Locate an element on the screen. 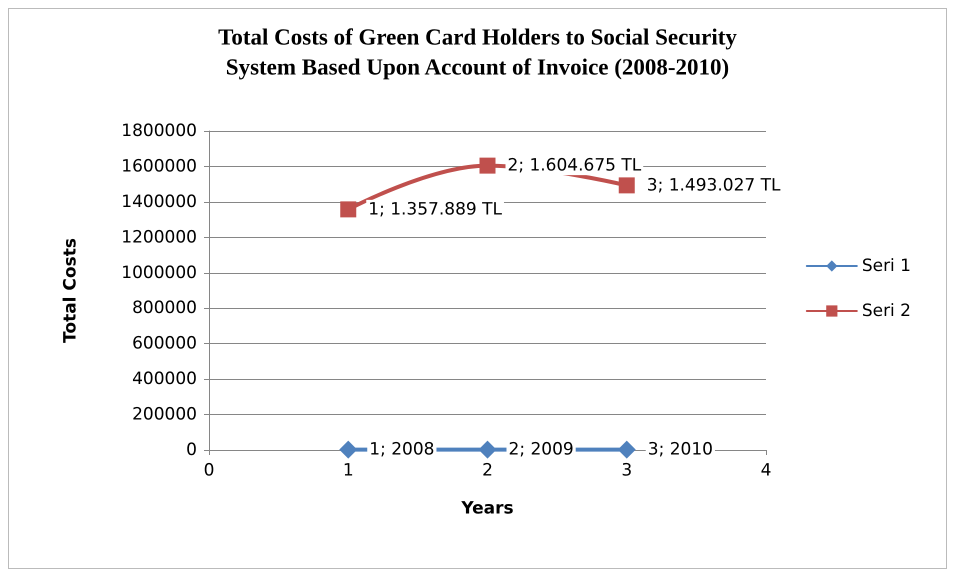  y-tick-label: 1600000 is located at coordinates (159, 166).